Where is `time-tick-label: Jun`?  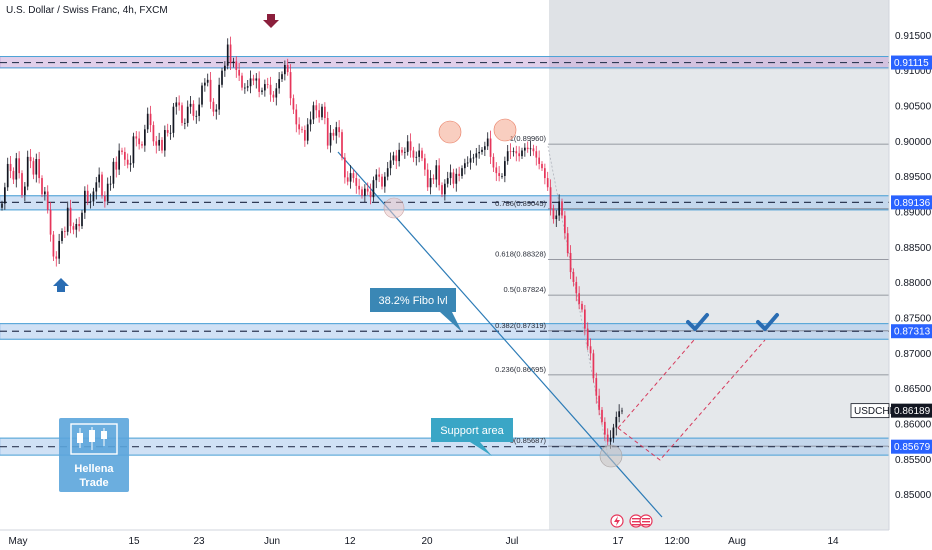 time-tick-label: Jun is located at coordinates (272, 541).